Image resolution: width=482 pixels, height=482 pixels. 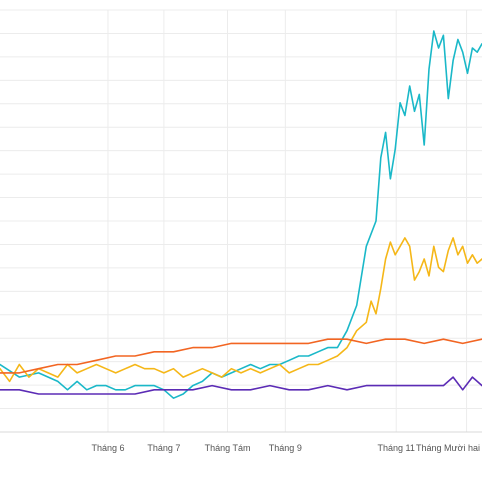 I want to click on x-tick-label: Tháng 7, so click(x=163, y=448).